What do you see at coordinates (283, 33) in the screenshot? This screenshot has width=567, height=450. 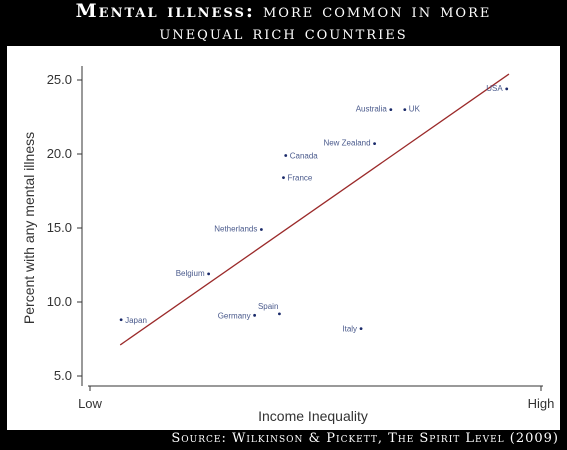 I see `title-line2: unequal rich countries` at bounding box center [283, 33].